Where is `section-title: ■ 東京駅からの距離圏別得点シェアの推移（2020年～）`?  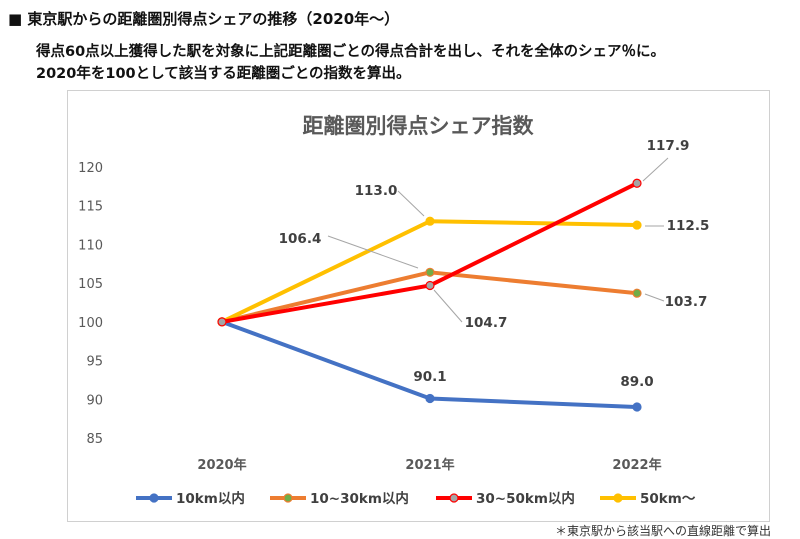
section-title: ■ 東京駅からの距離圏別得点シェアの推移（2020年～） is located at coordinates (204, 19).